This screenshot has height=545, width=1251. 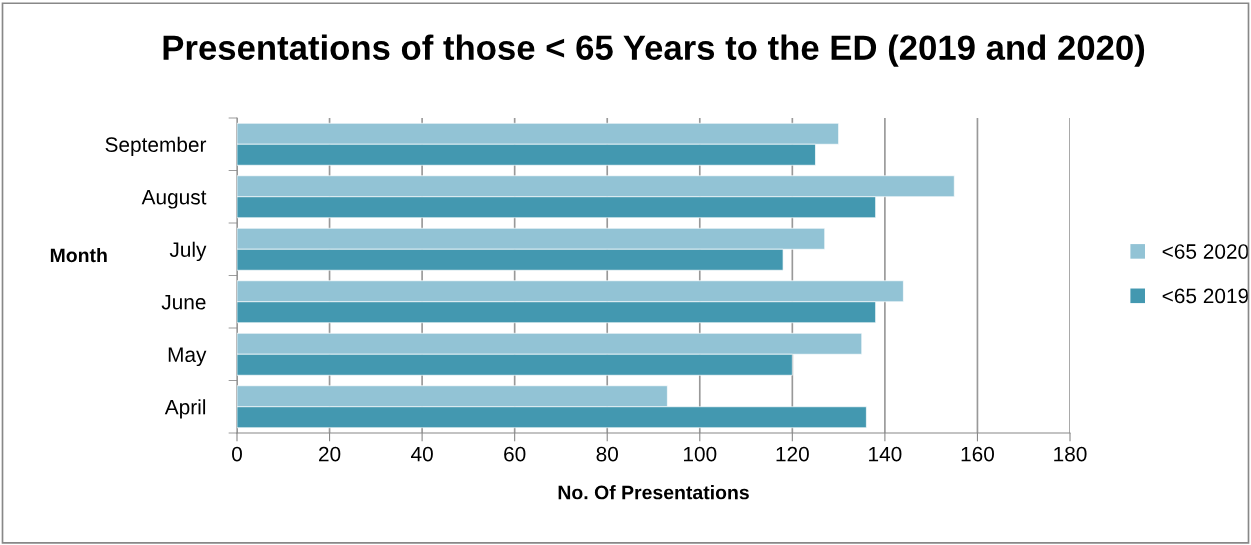 What do you see at coordinates (422, 454) in the screenshot?
I see `x-tick-label: 40` at bounding box center [422, 454].